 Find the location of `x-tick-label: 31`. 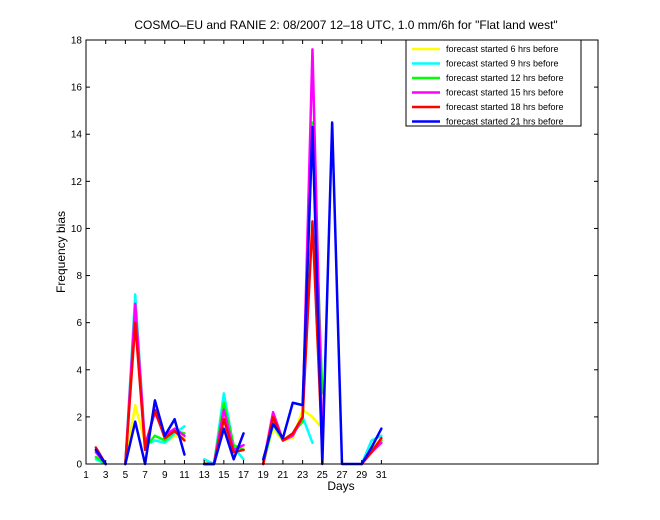

x-tick-label: 31 is located at coordinates (382, 475).